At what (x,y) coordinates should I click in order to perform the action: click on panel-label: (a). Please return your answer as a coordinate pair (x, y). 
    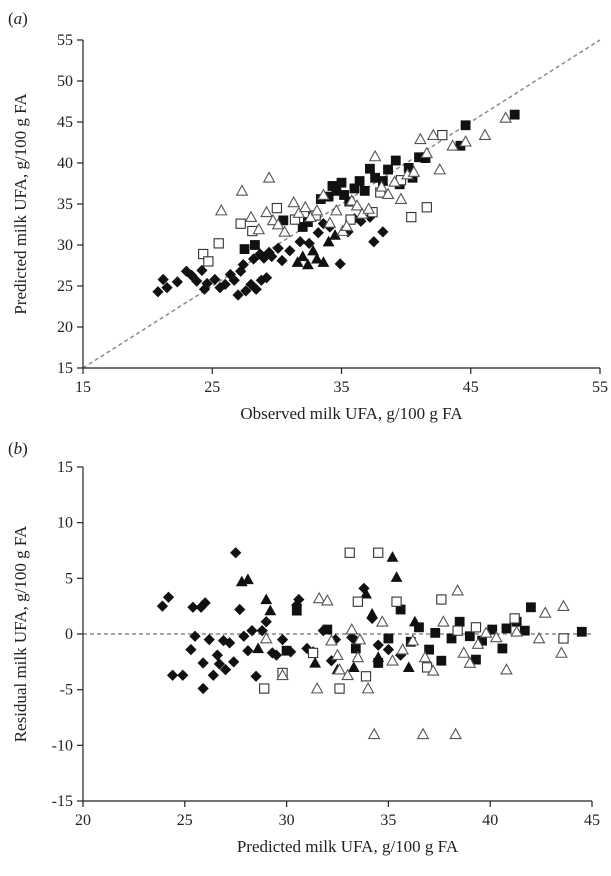
    Looking at the image, I should click on (18, 18).